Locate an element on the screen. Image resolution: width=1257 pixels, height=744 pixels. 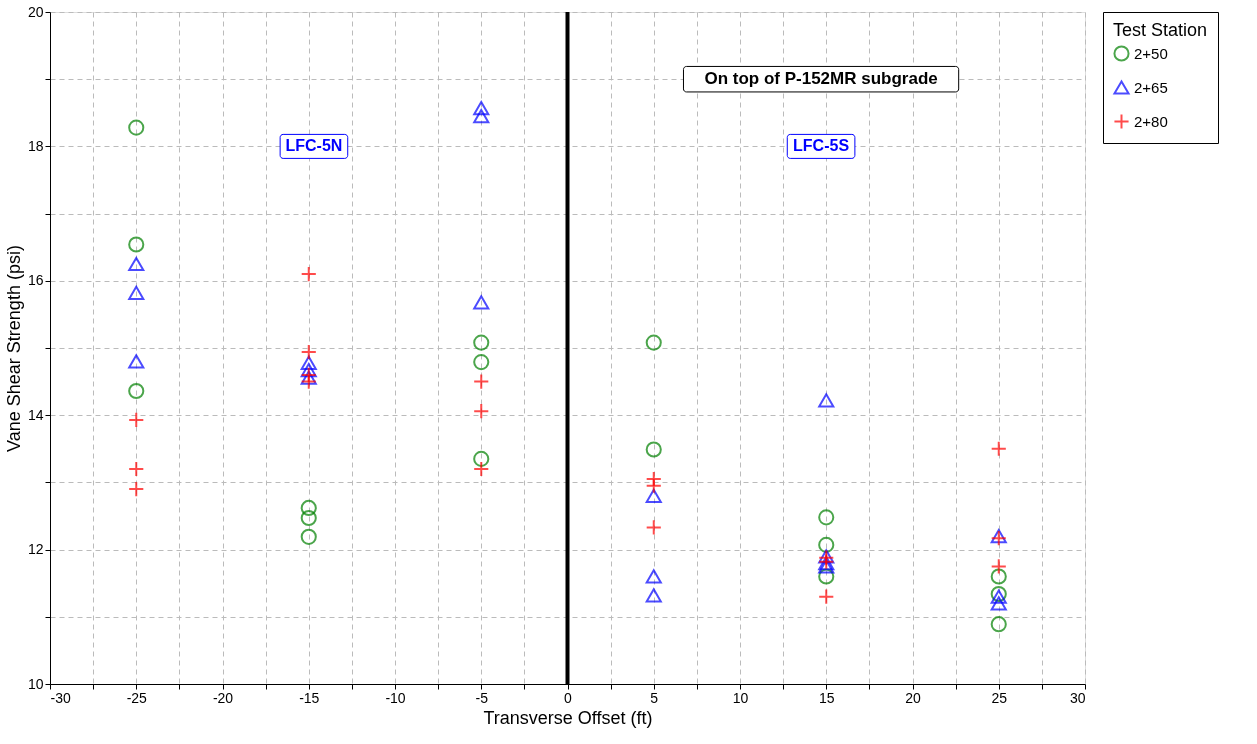
x-tick-label: -5 is located at coordinates (482, 697).